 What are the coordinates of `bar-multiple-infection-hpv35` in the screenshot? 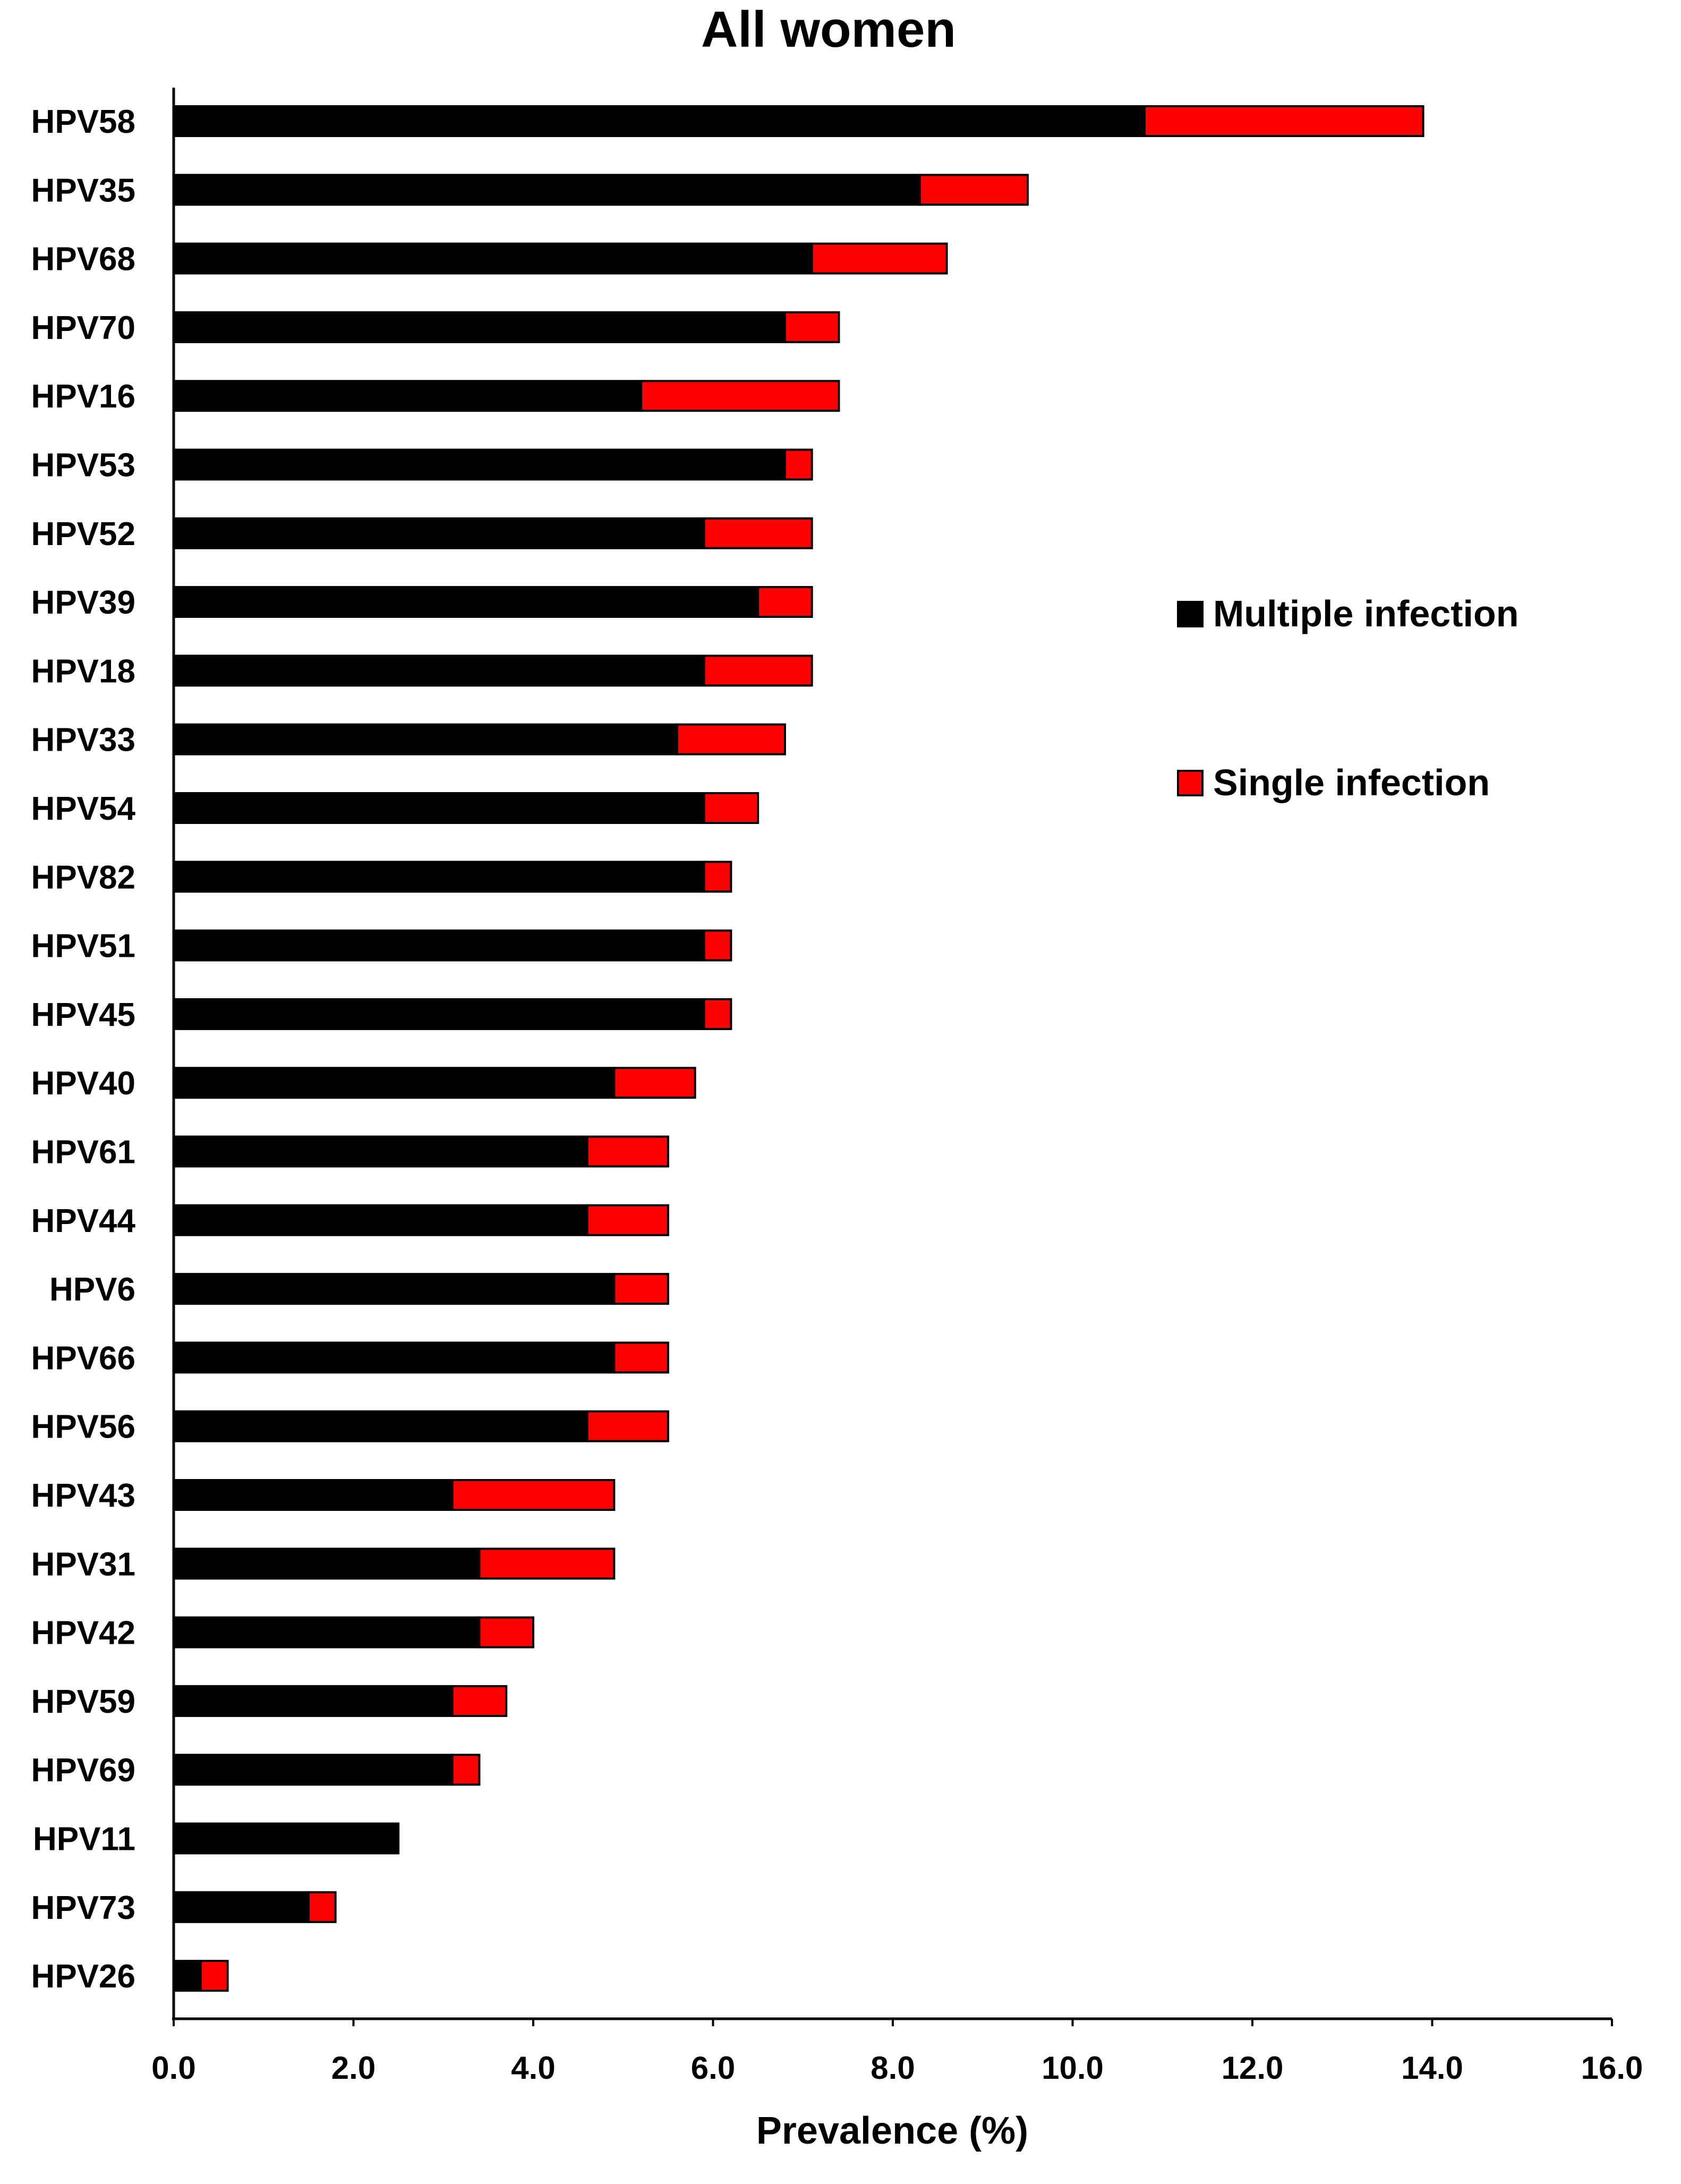 It's located at (547, 190).